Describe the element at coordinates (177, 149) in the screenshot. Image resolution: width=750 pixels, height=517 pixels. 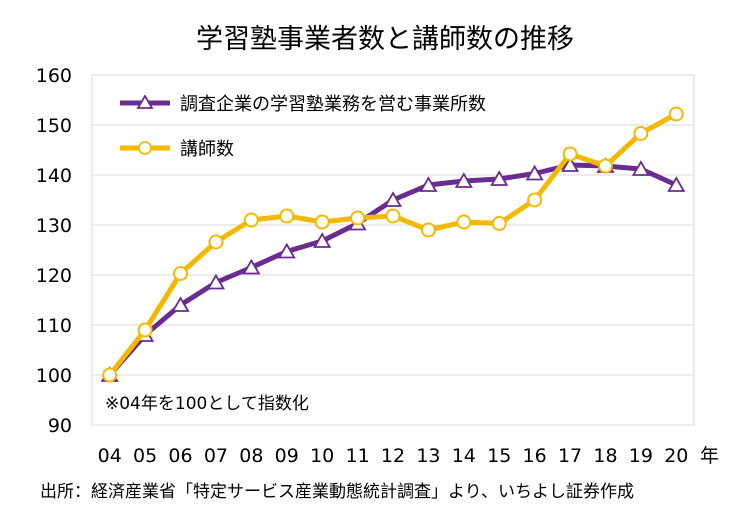
I see `legend-item-instructors: 講師数` at that location.